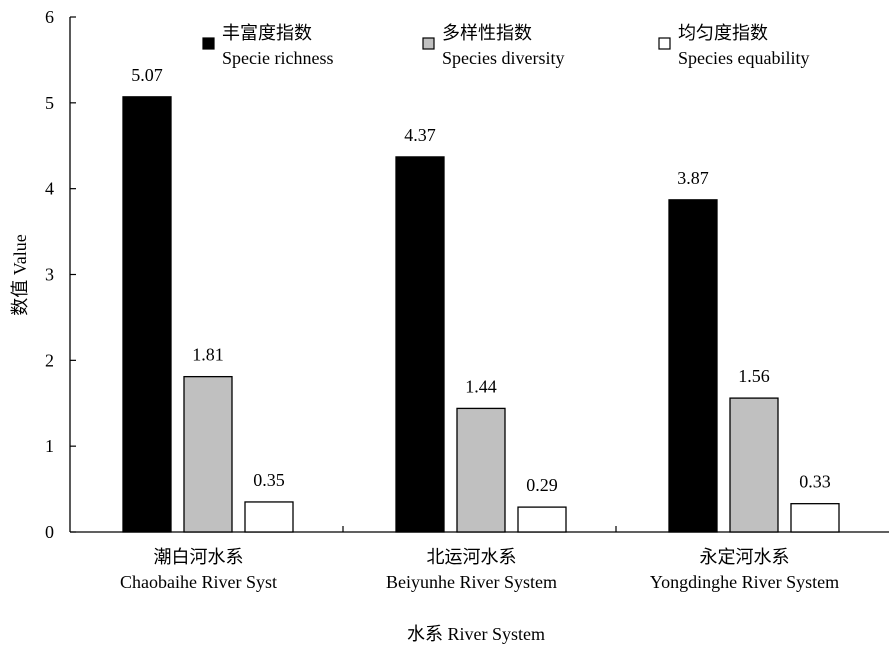 This screenshot has width=889, height=653. Describe the element at coordinates (267, 33) in the screenshot. I see `legend-label: 丰富度指数` at that location.